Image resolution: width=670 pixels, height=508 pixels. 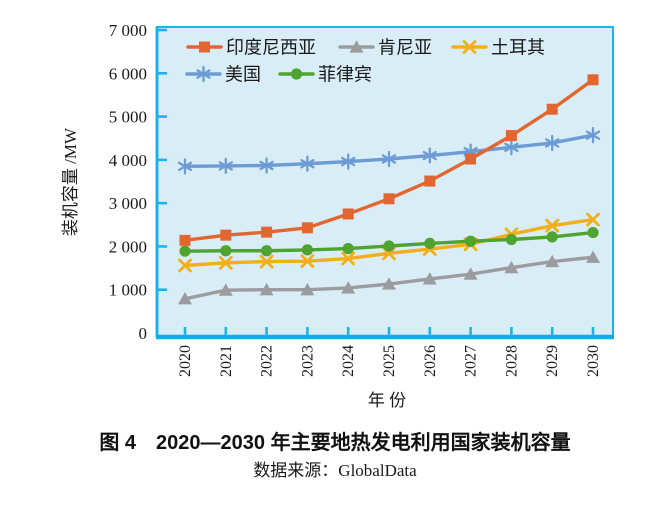 I want to click on y-tick-label: 5 000, so click(x=128, y=117).